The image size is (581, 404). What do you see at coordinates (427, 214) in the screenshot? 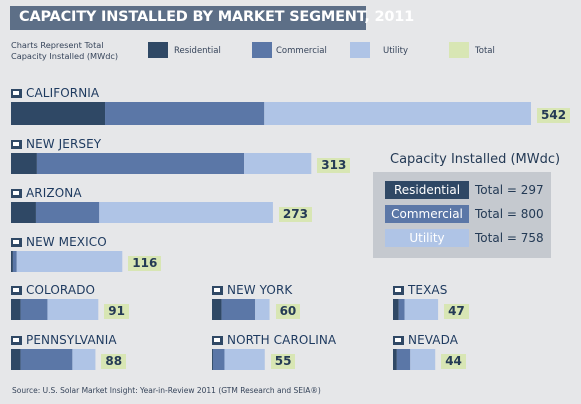
I see `summary-commercial-label: Commercial` at bounding box center [427, 214].